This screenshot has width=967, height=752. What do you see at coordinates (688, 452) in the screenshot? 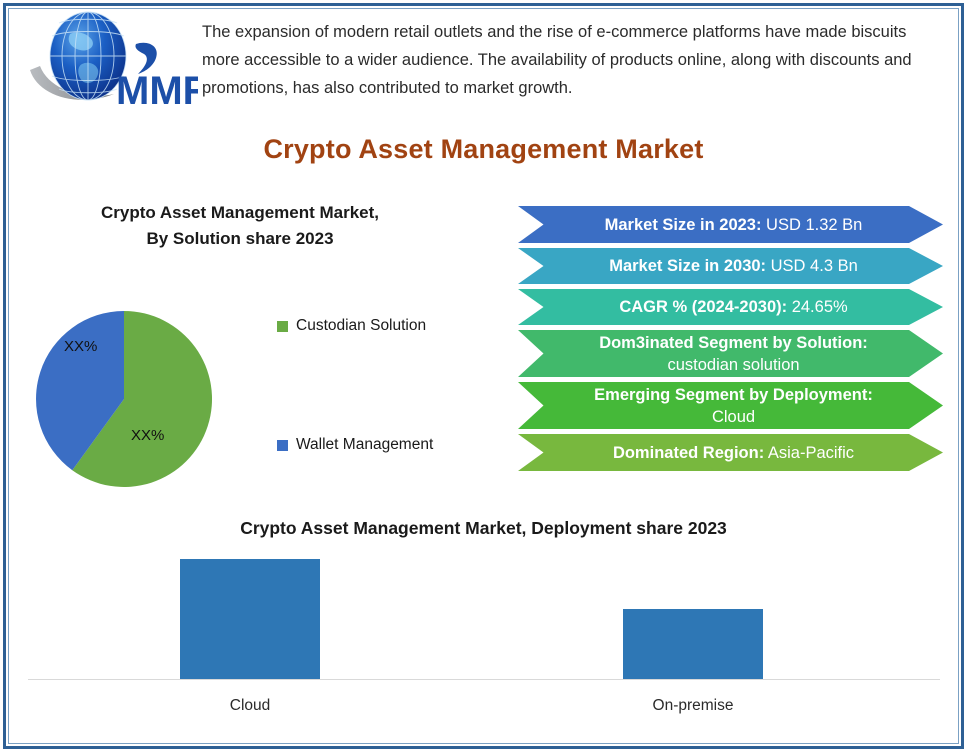
I see `banner-dominated-region-label: Dominated Region:` at bounding box center [688, 452].